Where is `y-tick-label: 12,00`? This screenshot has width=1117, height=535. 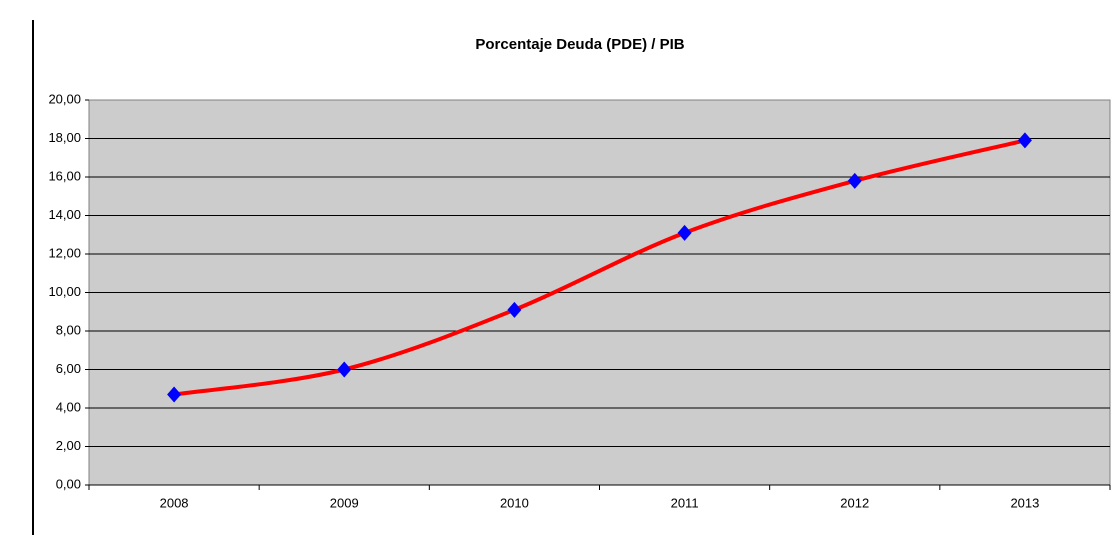
y-tick-label: 12,00 is located at coordinates (64, 252).